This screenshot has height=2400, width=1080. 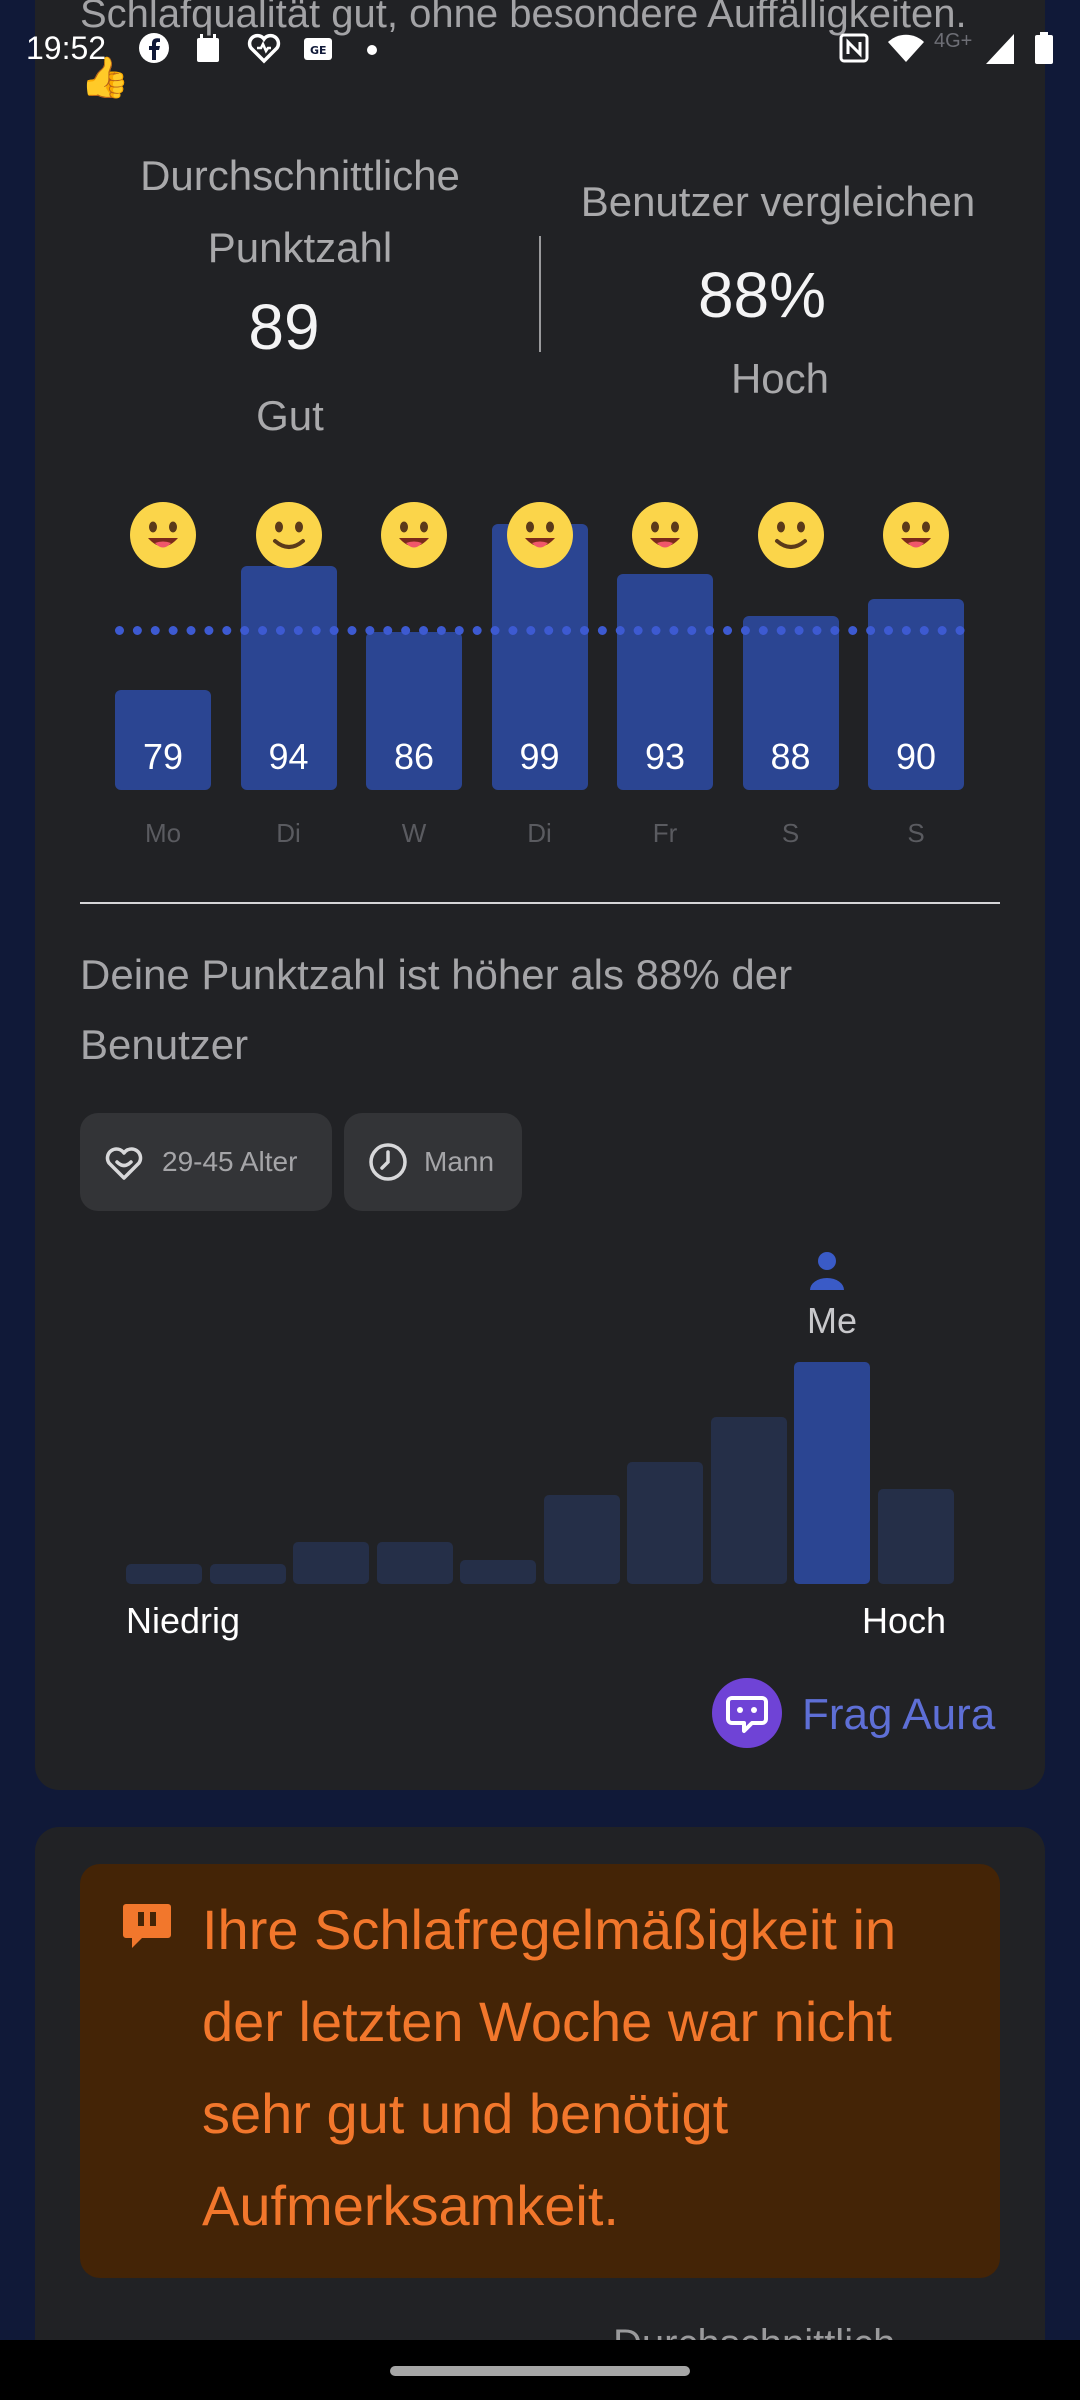 I want to click on compare-users-label: Benutzer vergleichen, so click(x=778, y=201).